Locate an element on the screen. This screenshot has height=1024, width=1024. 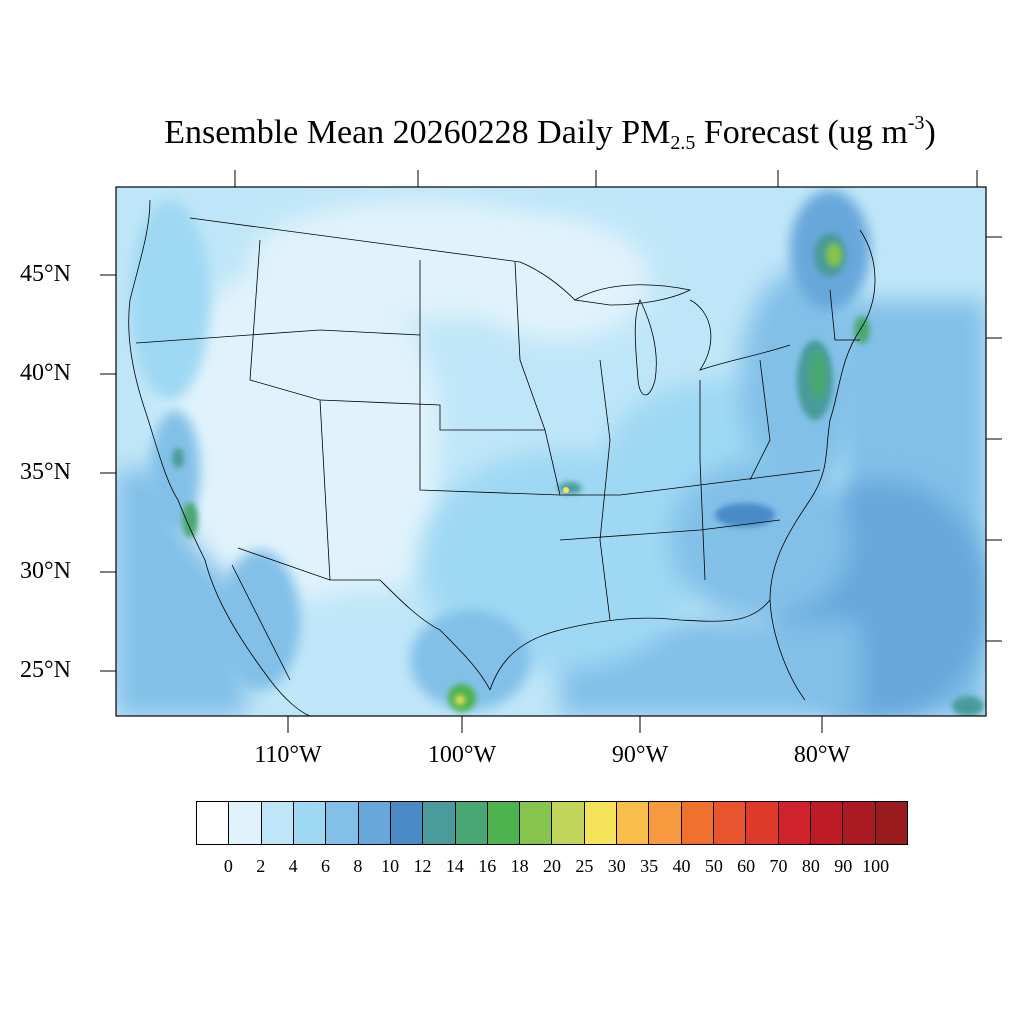
colorbar-tick-label: 30 is located at coordinates (616, 866).